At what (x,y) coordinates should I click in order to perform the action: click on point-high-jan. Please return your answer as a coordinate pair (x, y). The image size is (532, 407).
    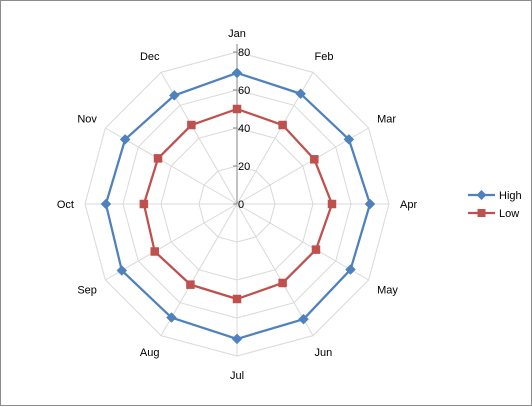
    Looking at the image, I should click on (237, 73).